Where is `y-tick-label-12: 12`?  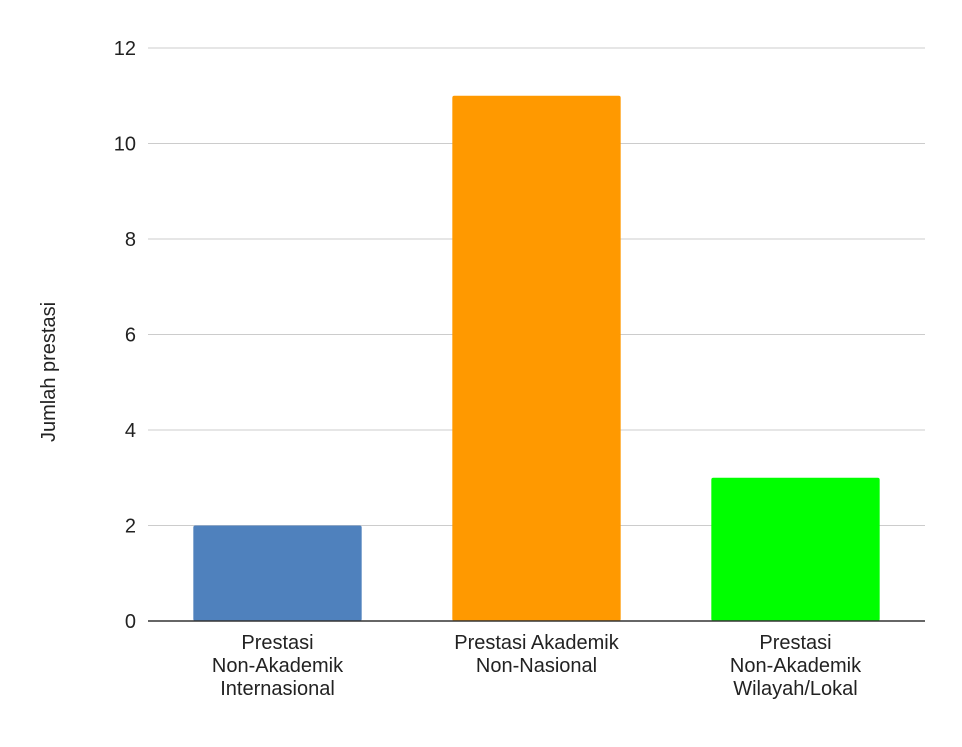
y-tick-label-12: 12 is located at coordinates (125, 49).